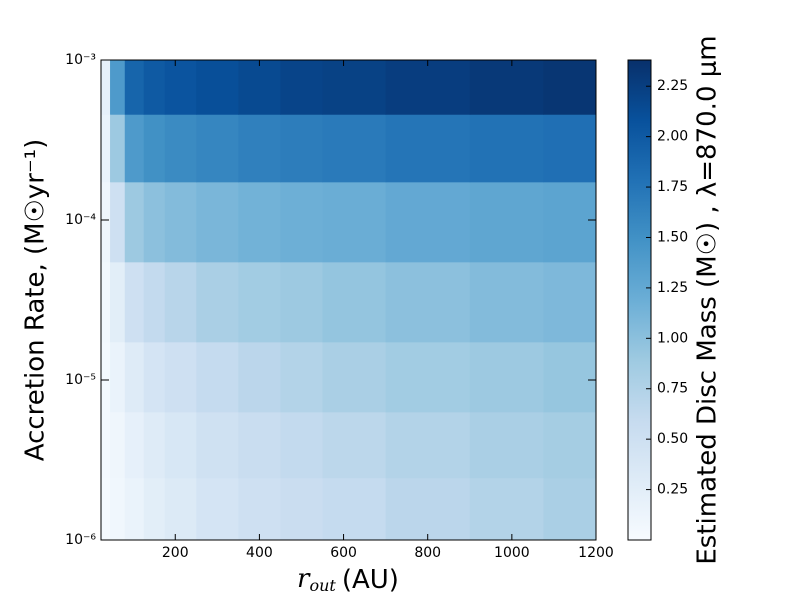 The image size is (800, 600). What do you see at coordinates (596, 553) in the screenshot?
I see `x-tick-label: 1200` at bounding box center [596, 553].